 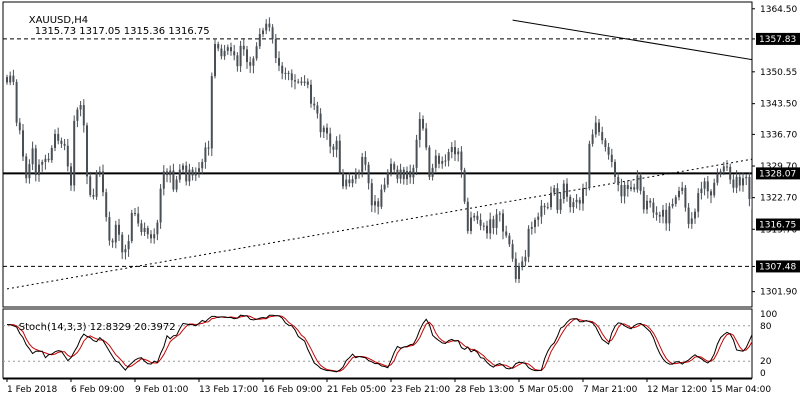 What do you see at coordinates (766, 362) in the screenshot?
I see `stoch-tick-label-2: 20` at bounding box center [766, 362].